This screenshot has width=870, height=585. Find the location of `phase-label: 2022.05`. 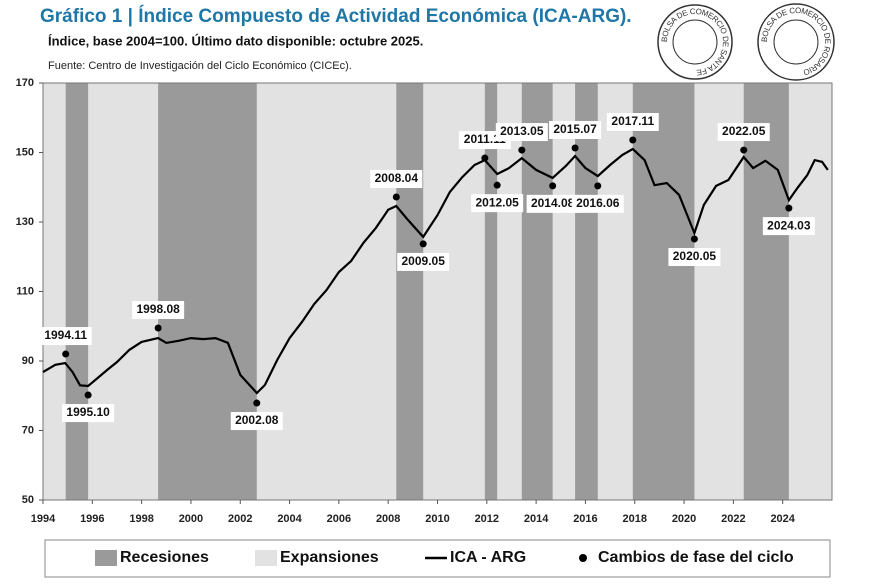

phase-label: 2022.05 is located at coordinates (744, 131).